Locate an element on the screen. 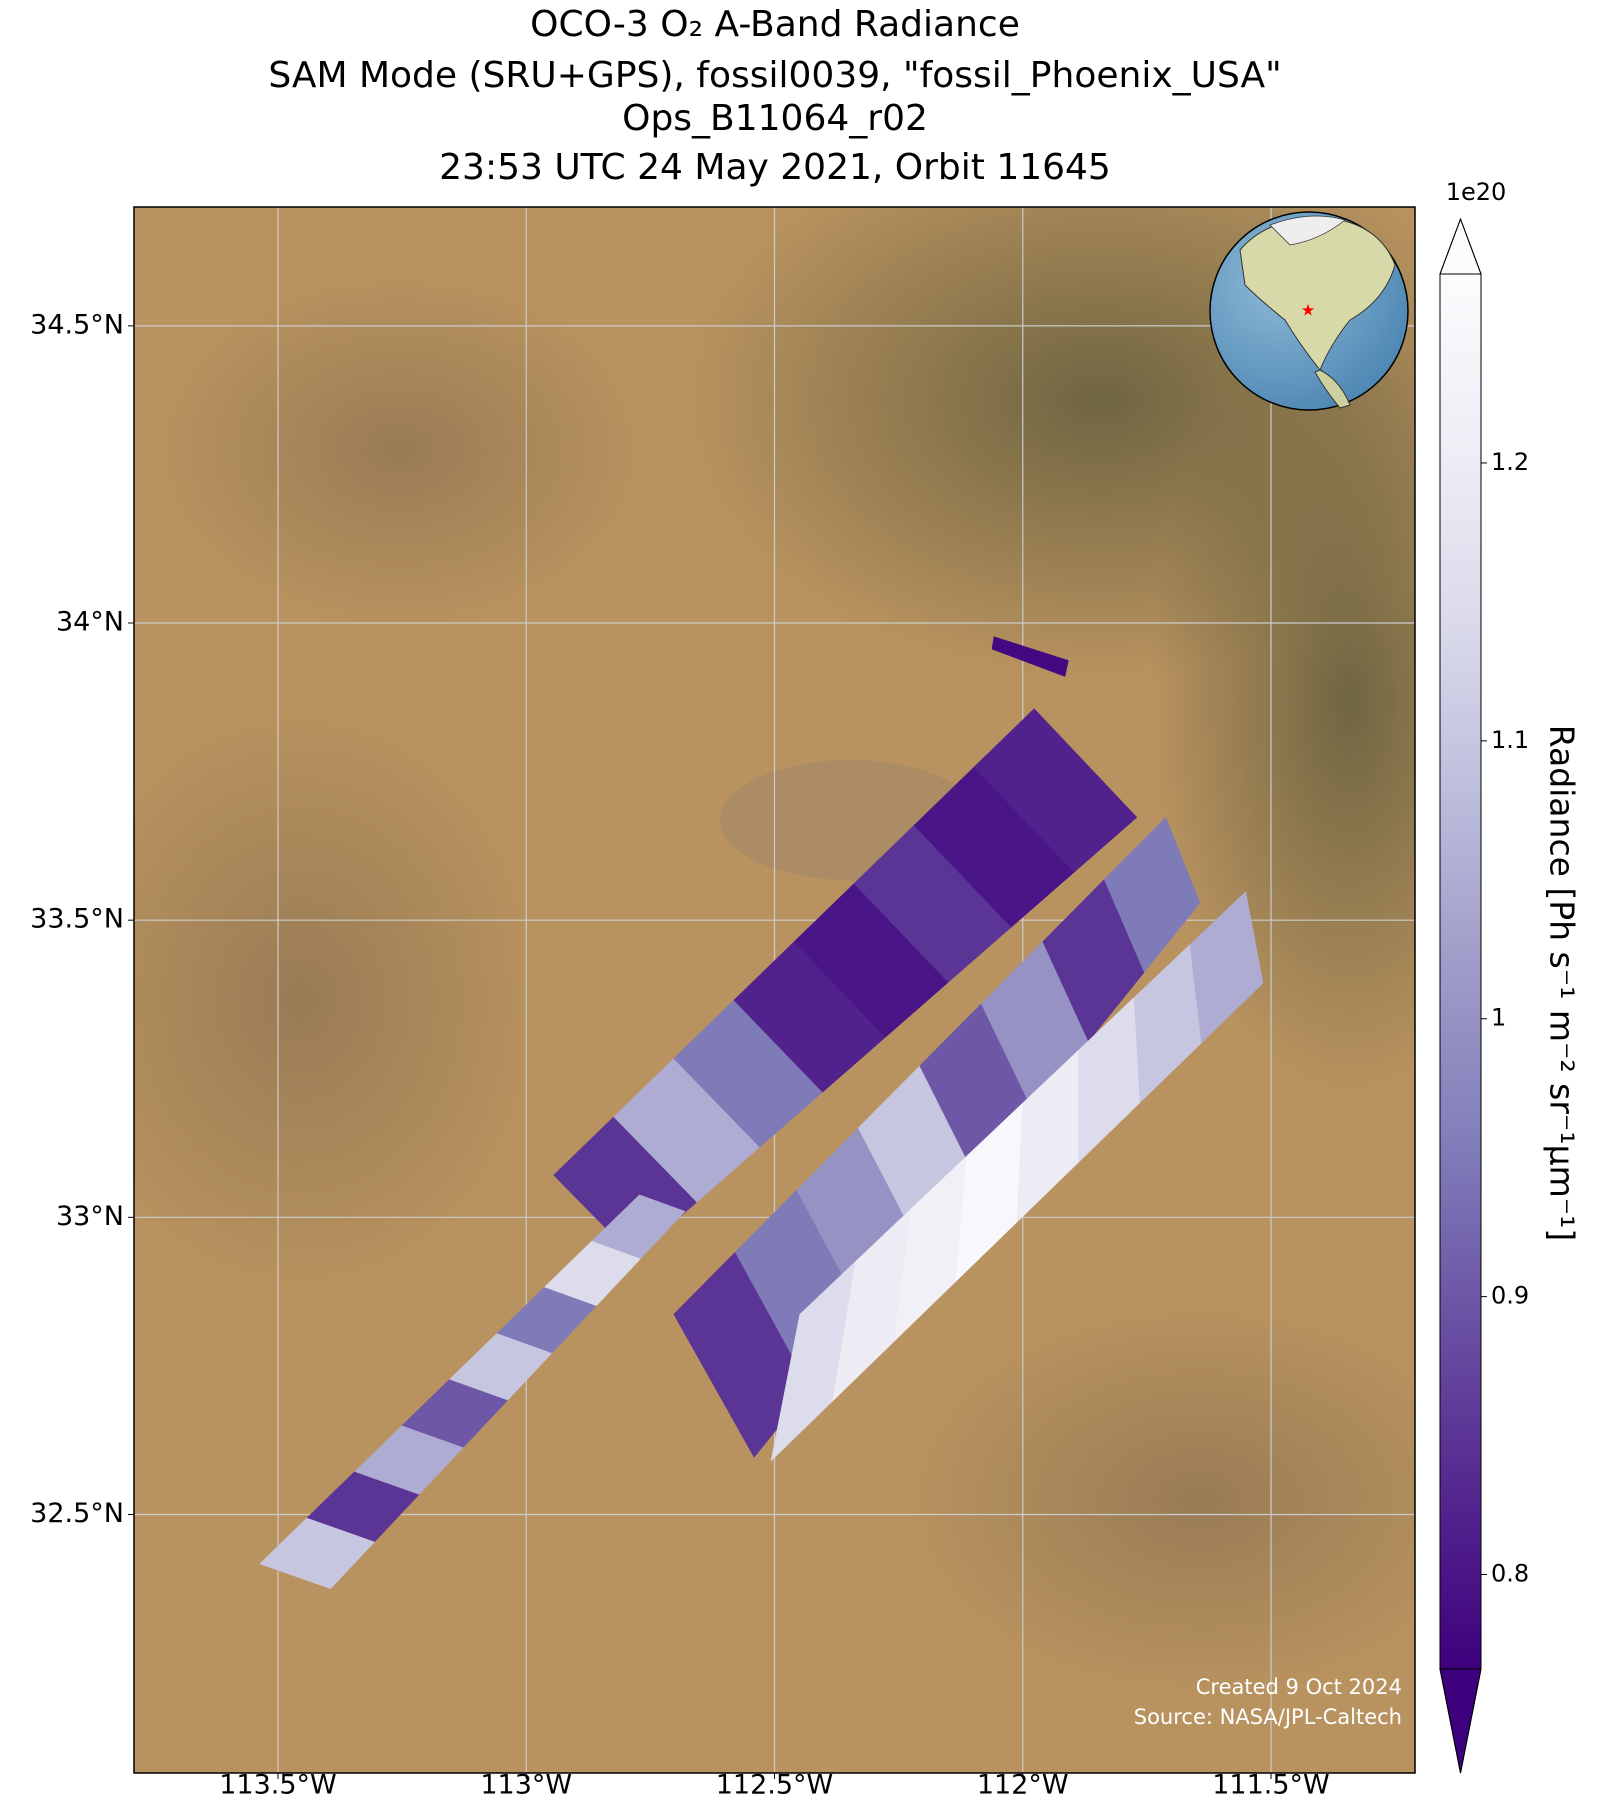  highlands is located at coordinates (1282, 700).